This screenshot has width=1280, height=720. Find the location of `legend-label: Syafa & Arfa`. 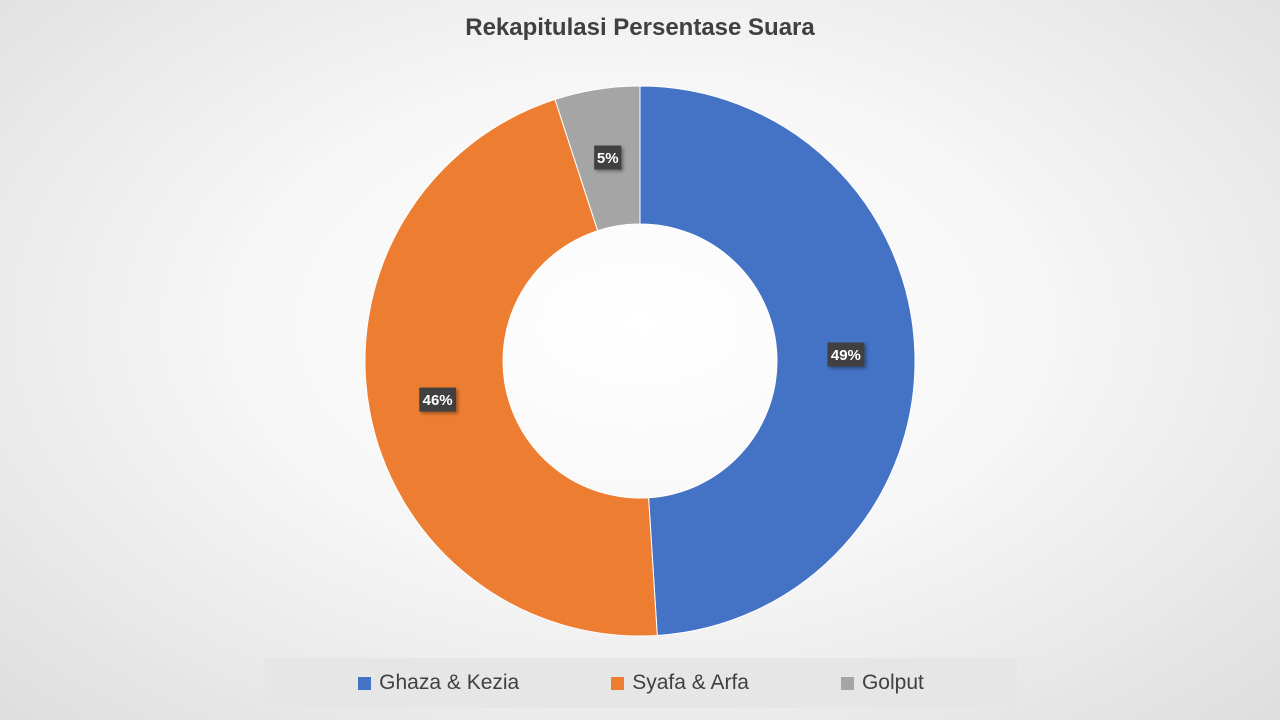

legend-label: Syafa & Arfa is located at coordinates (690, 682).